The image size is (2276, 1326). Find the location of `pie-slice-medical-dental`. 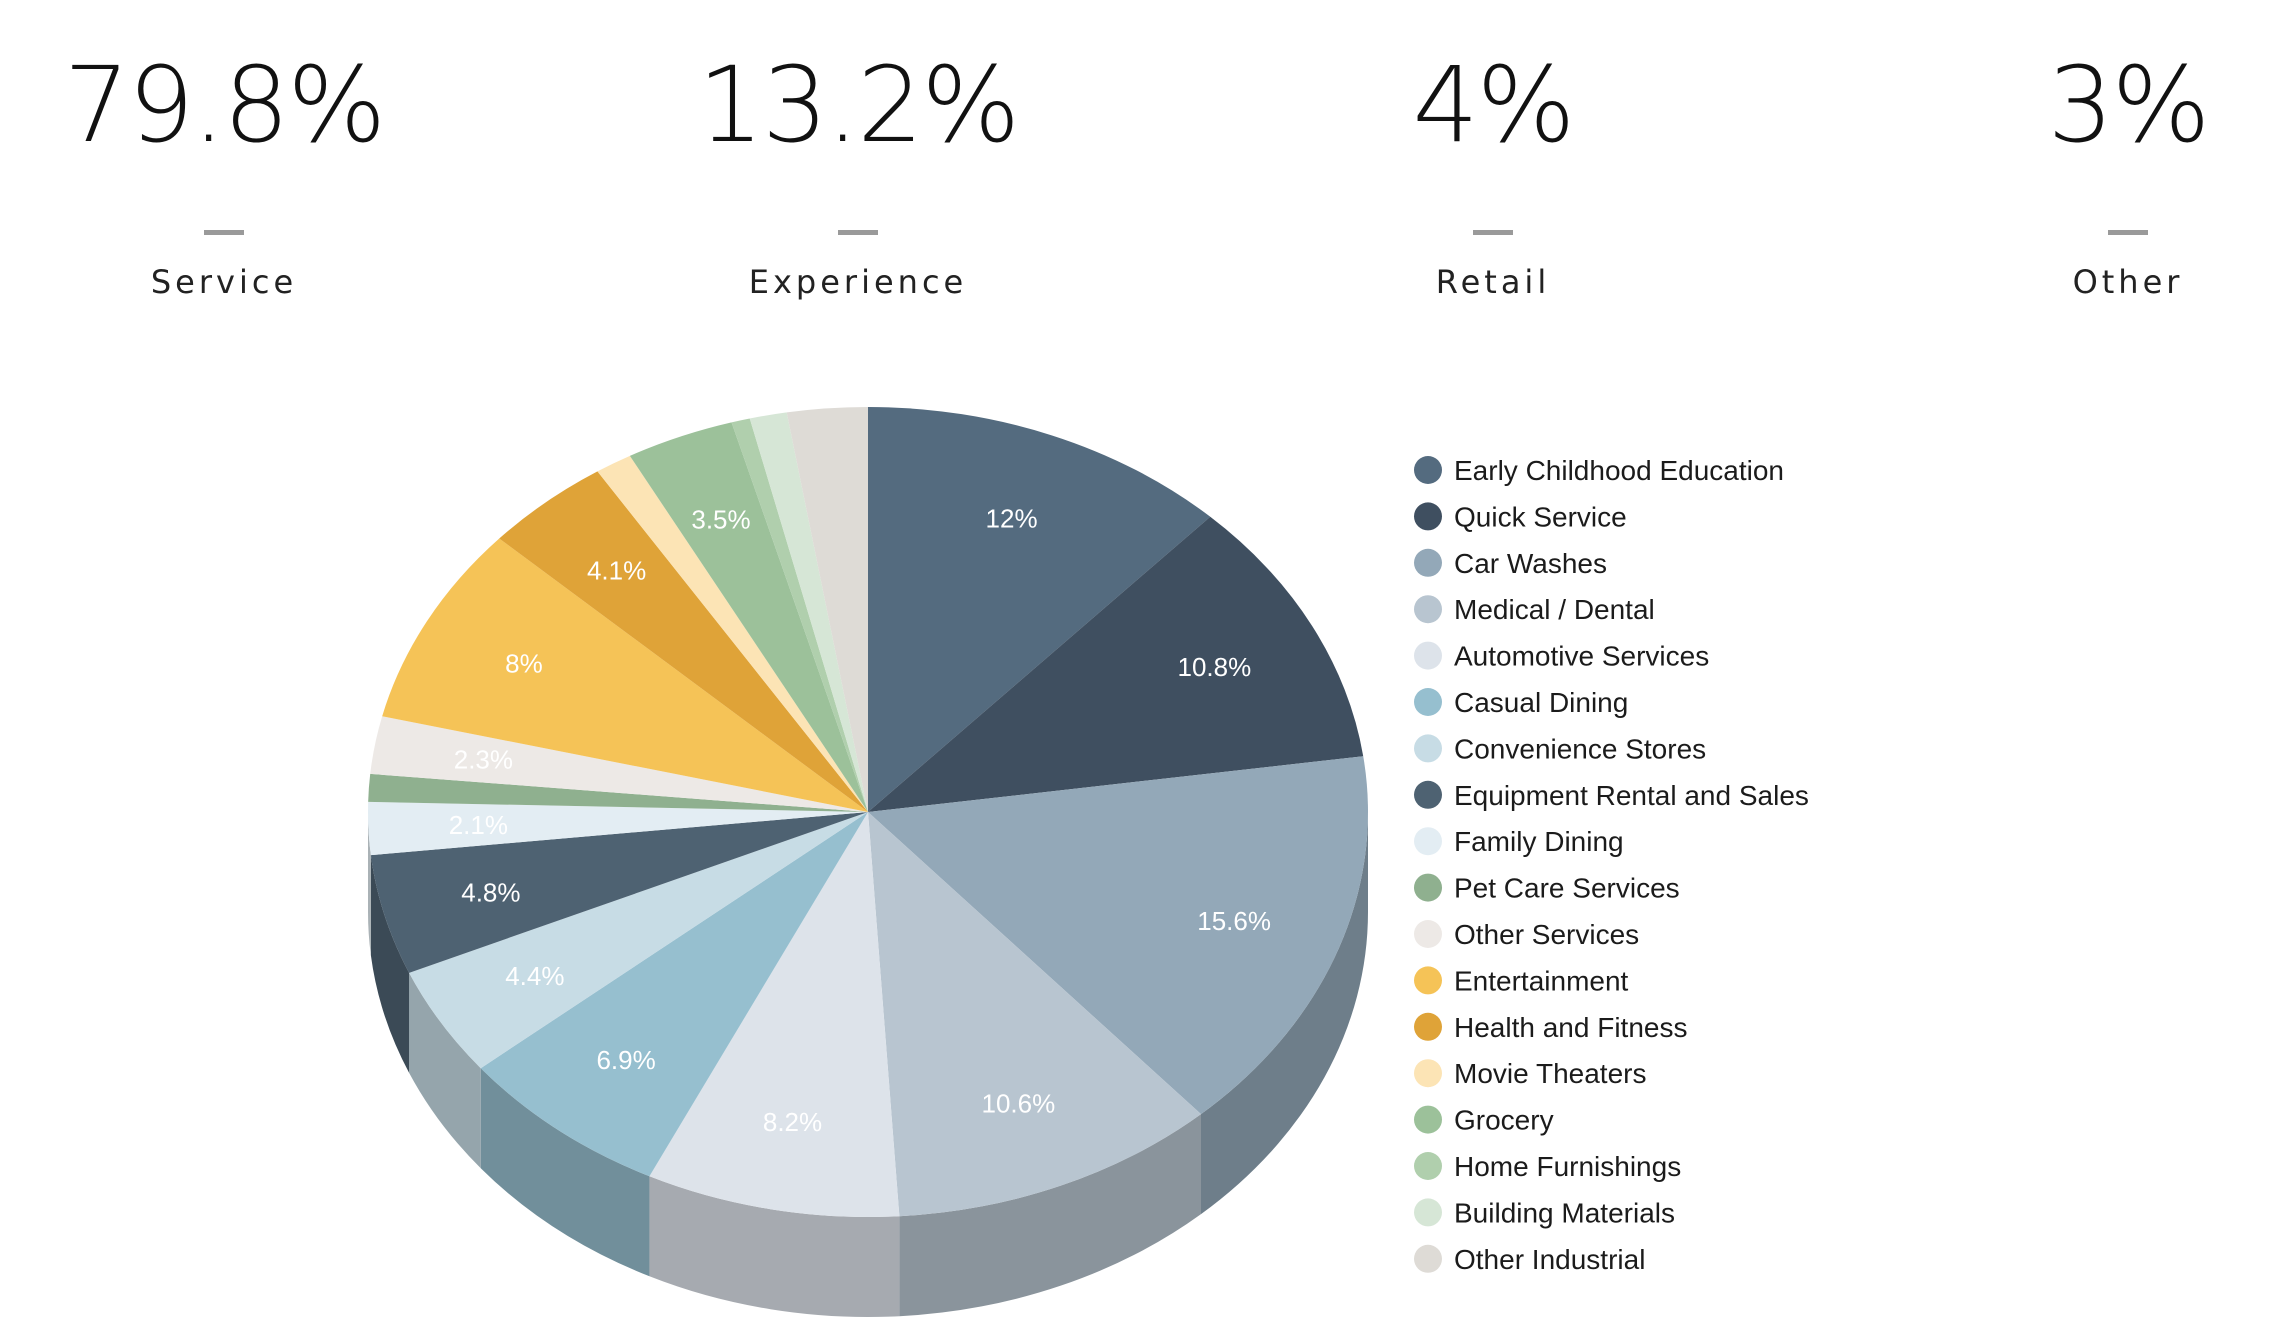

pie-slice-medical-dental is located at coordinates (1035, 1014).